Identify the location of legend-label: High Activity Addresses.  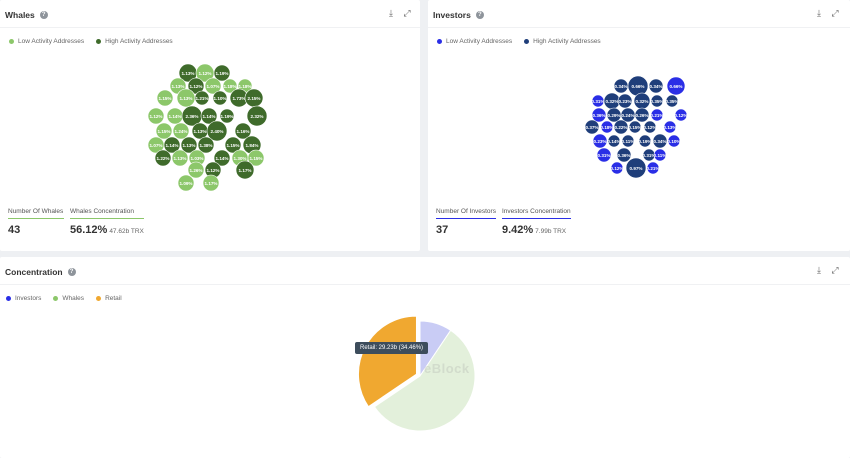
(567, 41).